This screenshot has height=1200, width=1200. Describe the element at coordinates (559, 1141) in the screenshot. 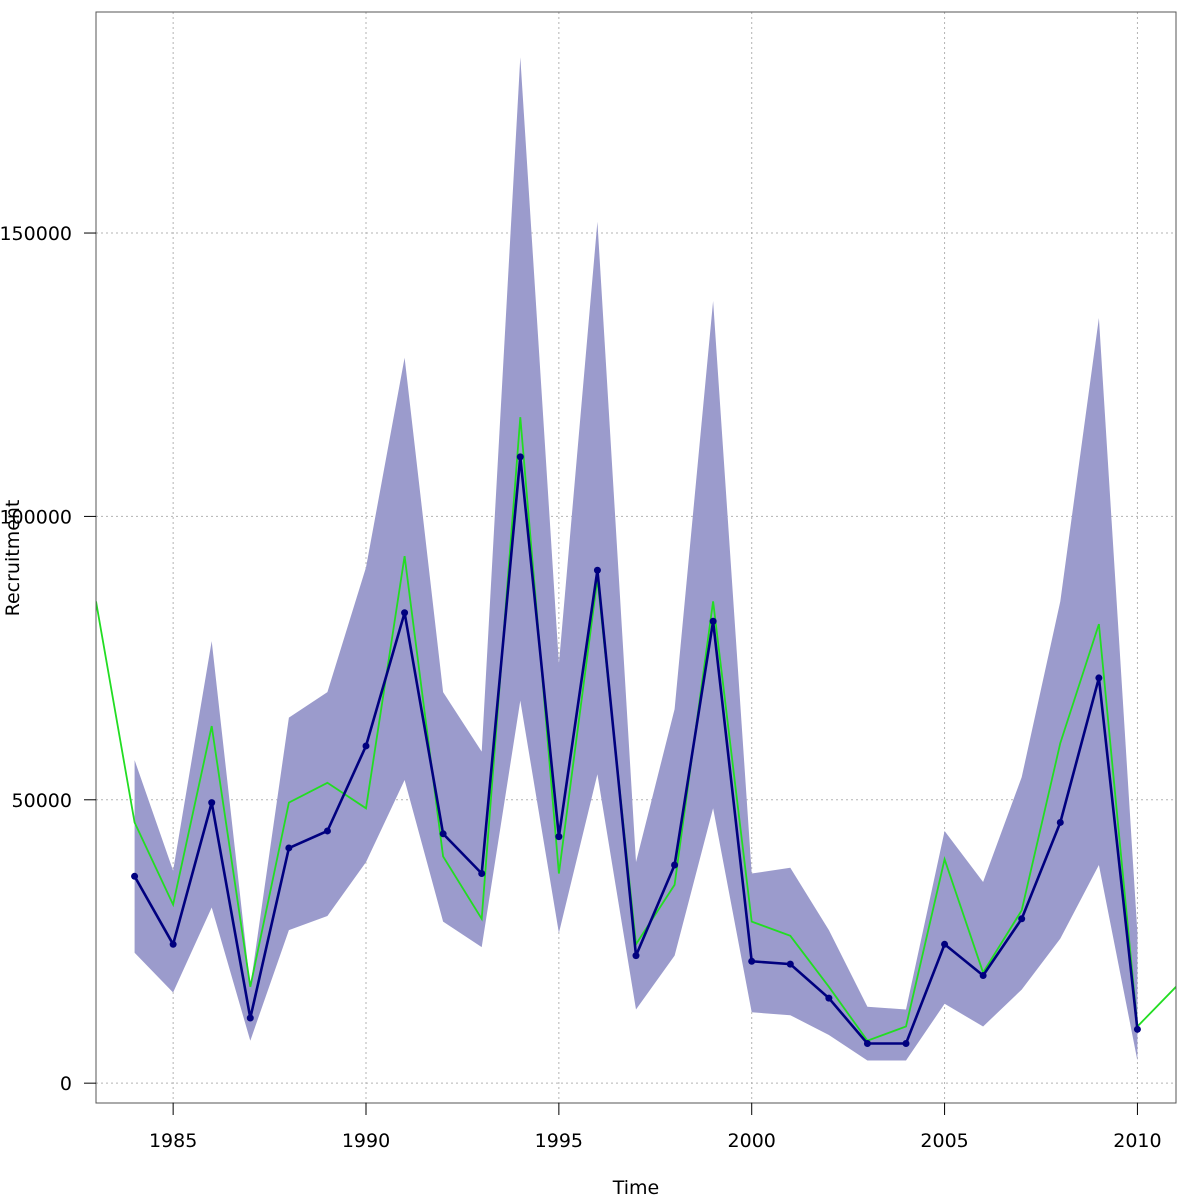

I see `x-tick-label: 1995` at that location.